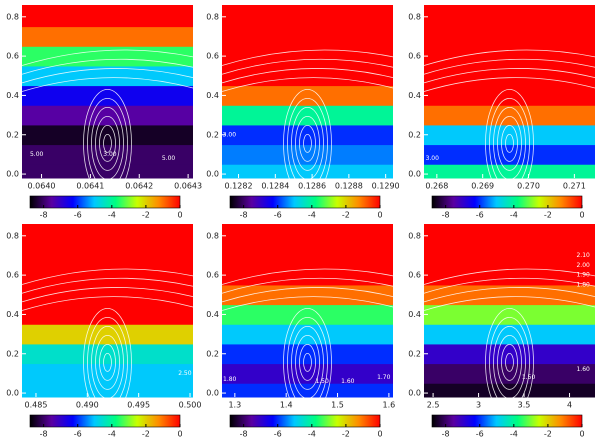 The image size is (600, 438). Describe the element at coordinates (569, 405) in the screenshot. I see `x-tick-label: 4` at that location.